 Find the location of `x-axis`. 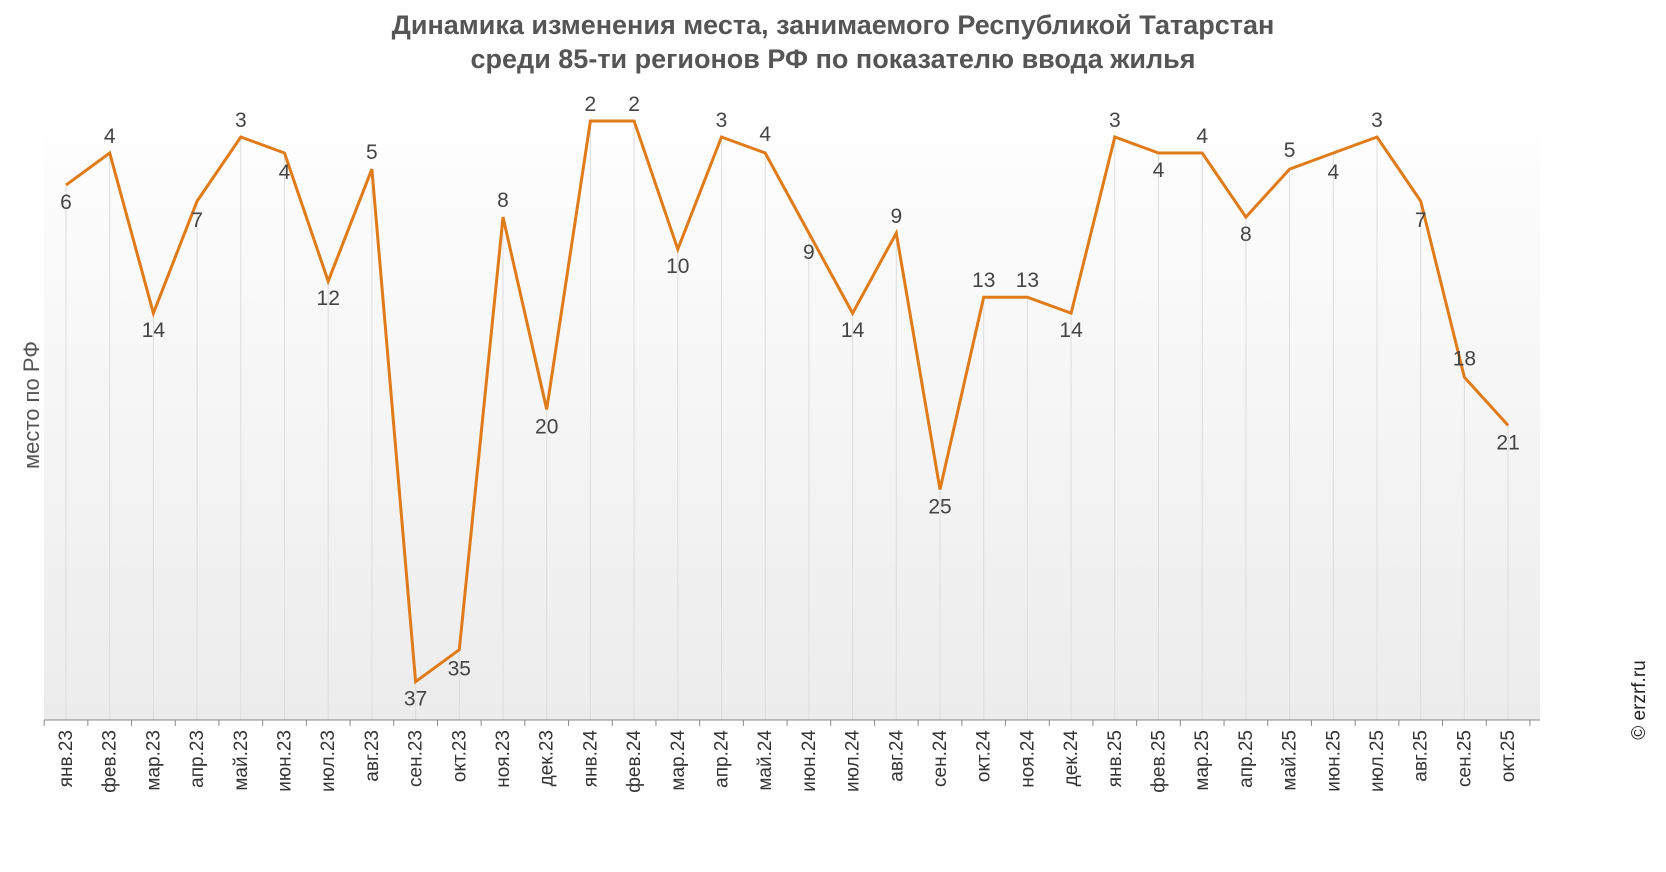

x-axis is located at coordinates (791, 722).